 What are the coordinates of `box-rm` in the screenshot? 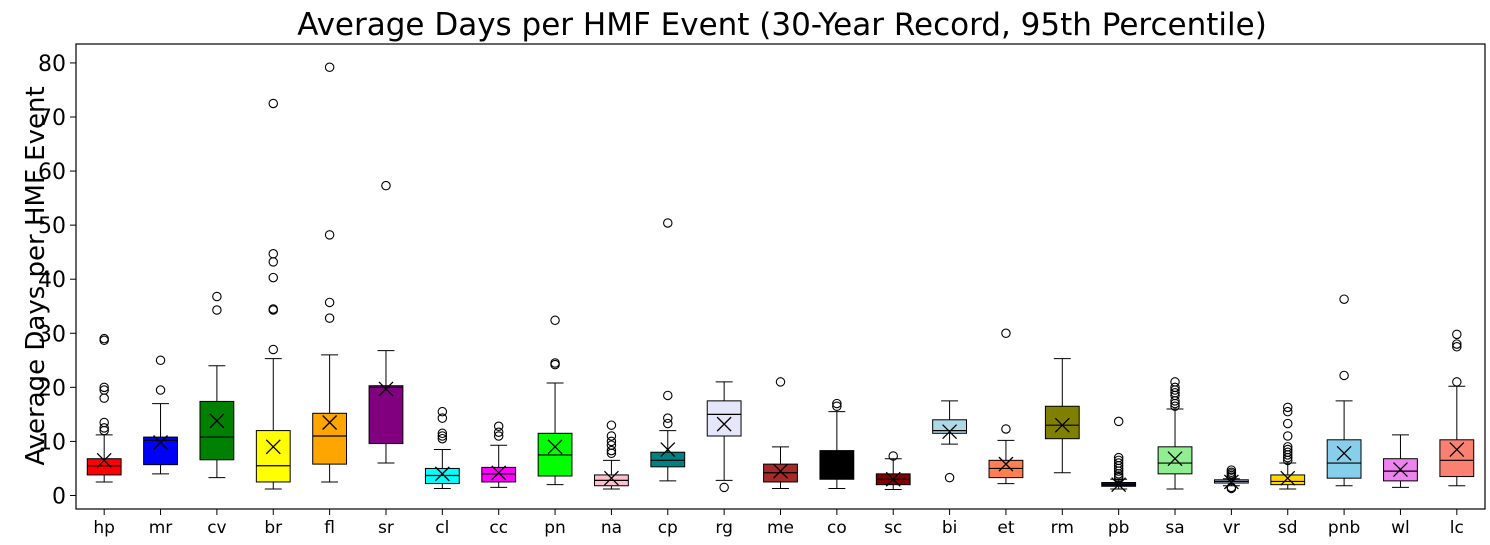 It's located at (1062, 422).